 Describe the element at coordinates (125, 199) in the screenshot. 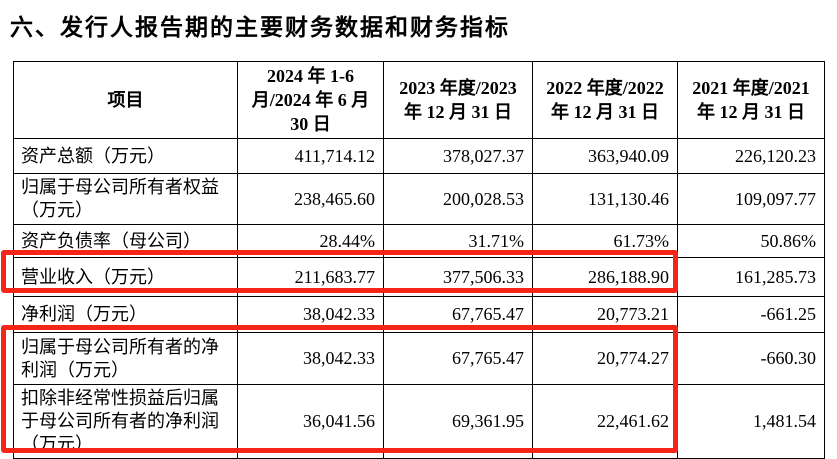

I see `row-label: 归属于母公司所有者权益（万元）` at that location.